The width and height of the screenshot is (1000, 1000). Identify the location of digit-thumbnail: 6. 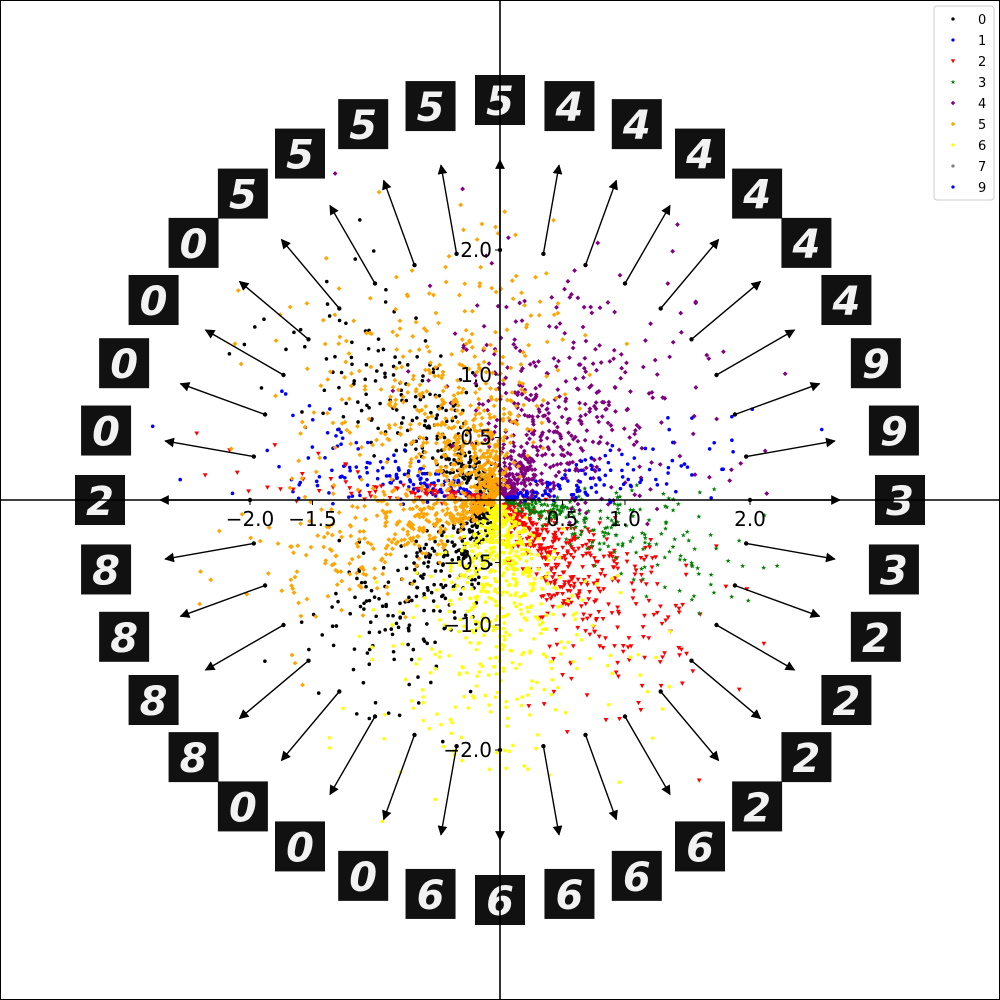
(430, 893).